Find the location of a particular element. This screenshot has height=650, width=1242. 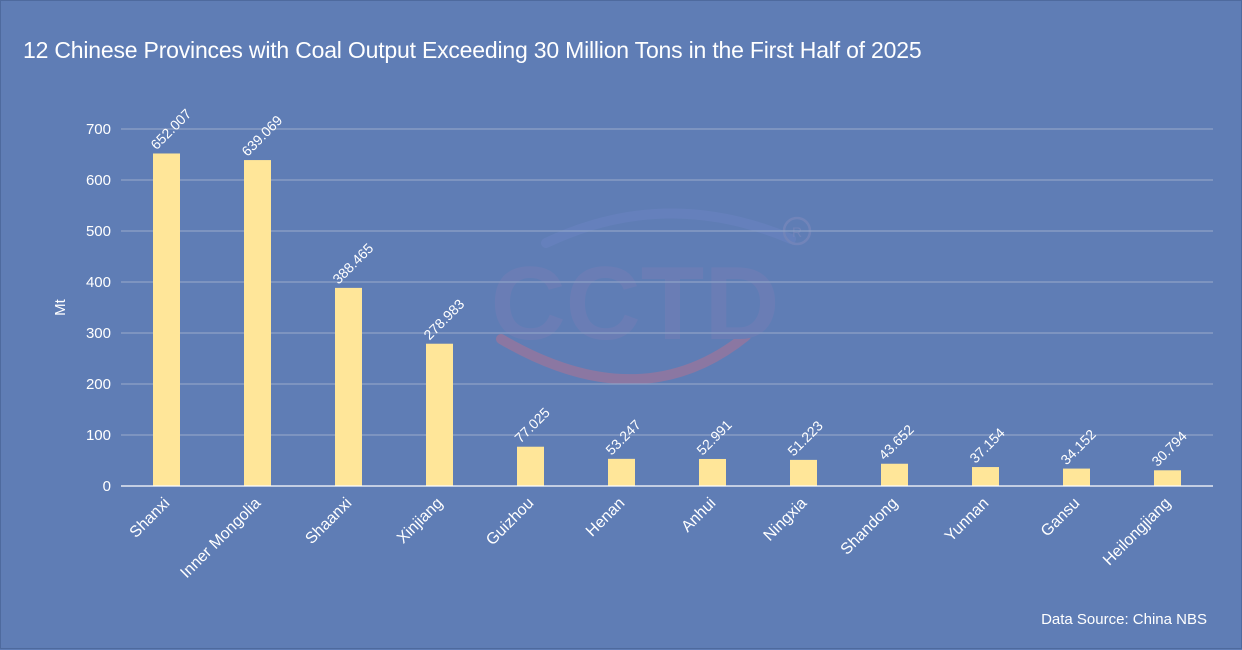

bar-inner-mongolia is located at coordinates (257, 323).